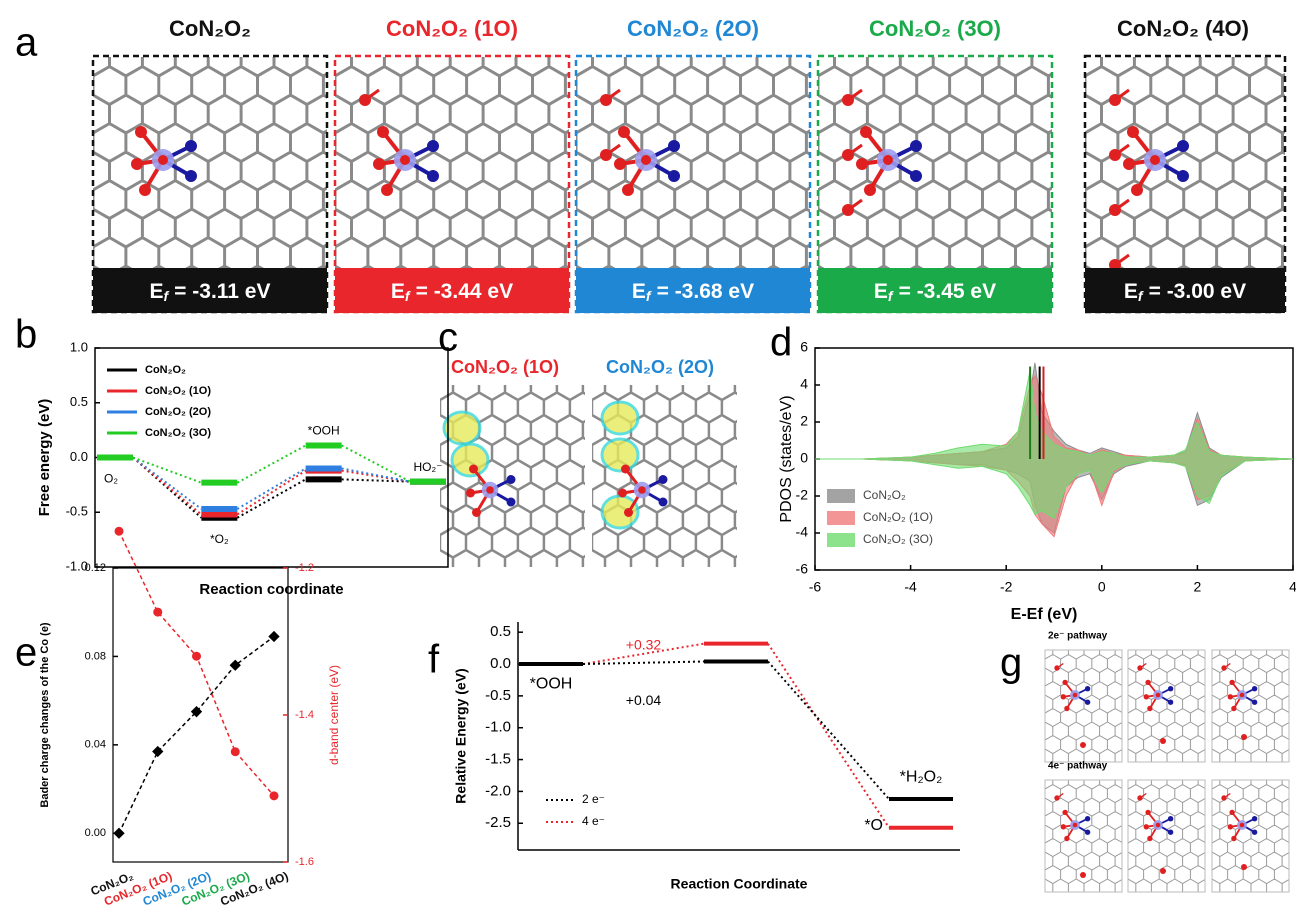 Image resolution: width=1296 pixels, height=909 pixels. Describe the element at coordinates (26, 43) in the screenshot. I see `panel-letter: a` at that location.